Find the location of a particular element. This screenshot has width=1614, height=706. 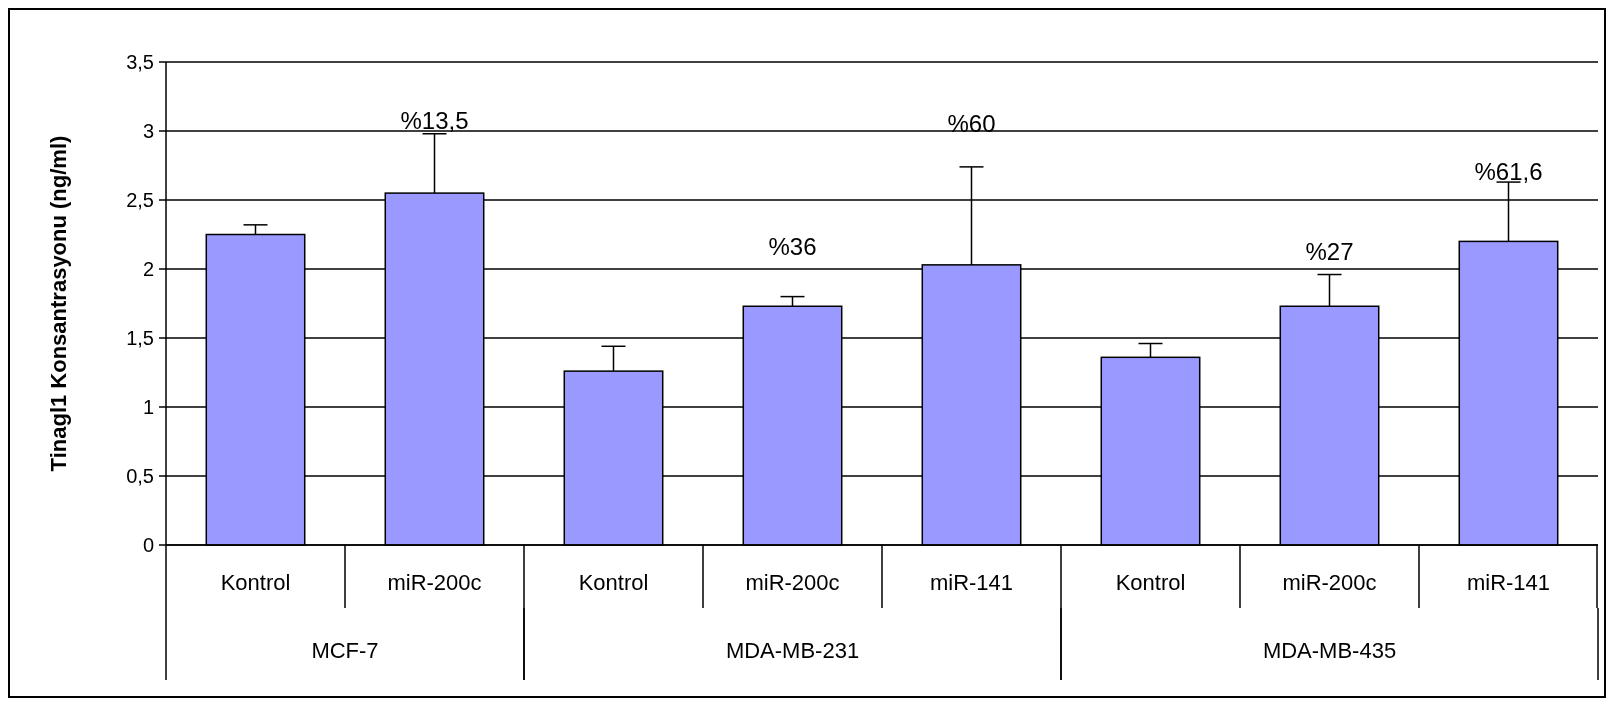

annotation: %61,6 is located at coordinates (1508, 171).